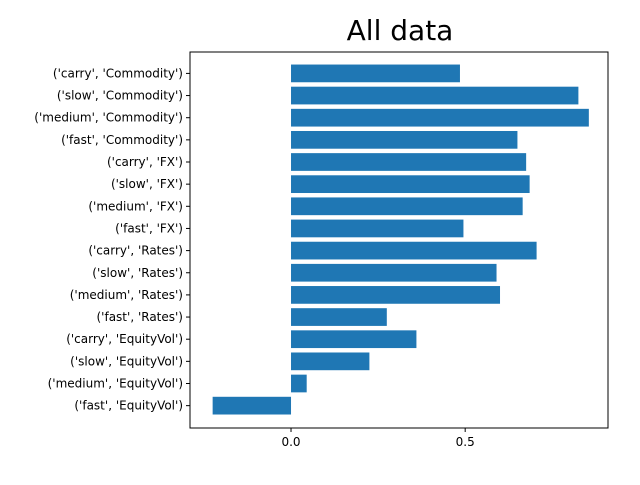 The height and width of the screenshot is (485, 640). I want to click on chart-title: All data, so click(400, 30).